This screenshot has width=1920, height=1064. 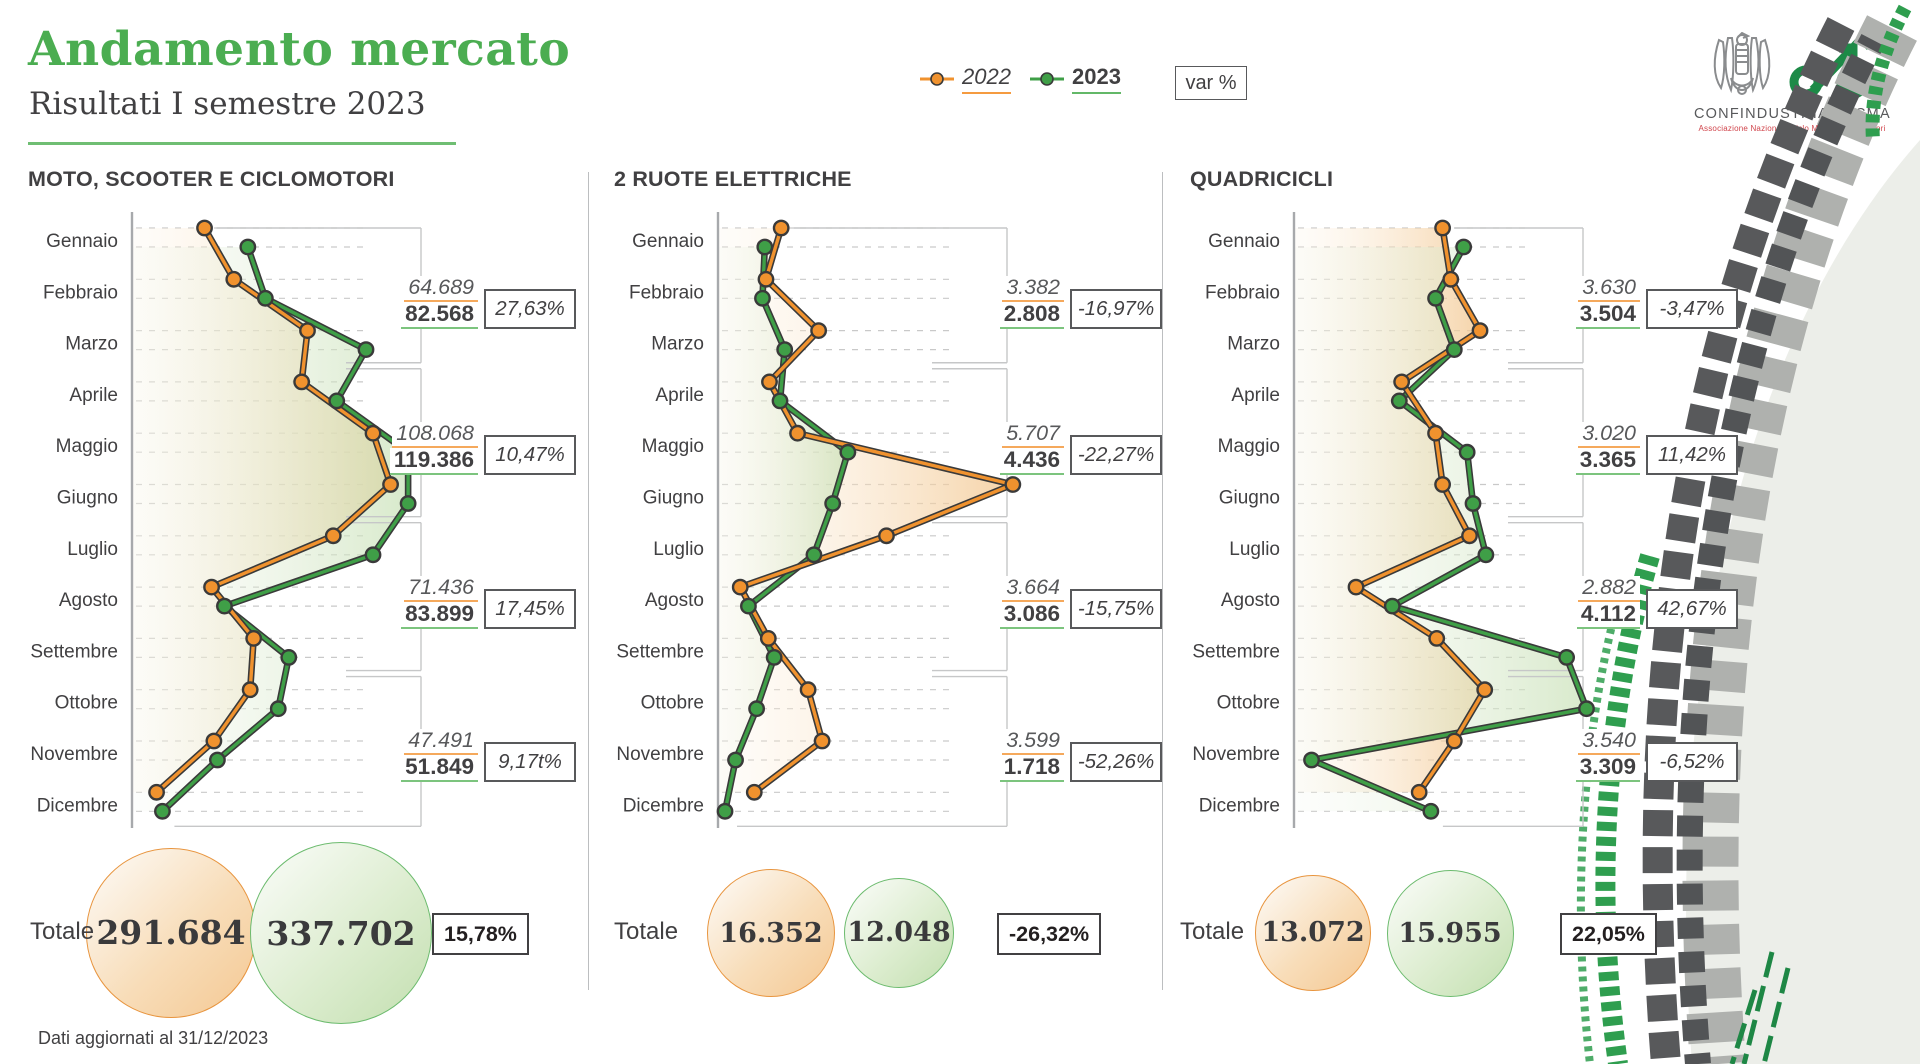 I want to click on quarter-value-2022: 108.068, so click(x=435, y=434).